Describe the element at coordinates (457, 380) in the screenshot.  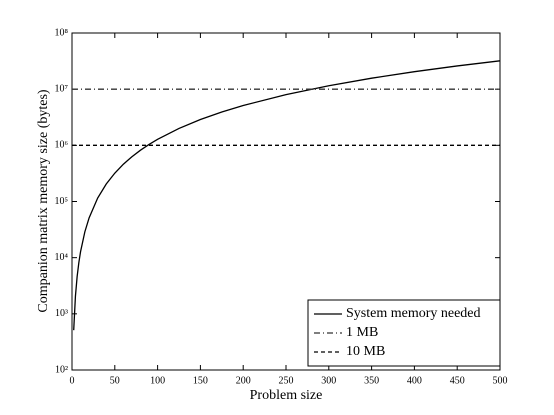
I see `x-tick-label: 450` at that location.